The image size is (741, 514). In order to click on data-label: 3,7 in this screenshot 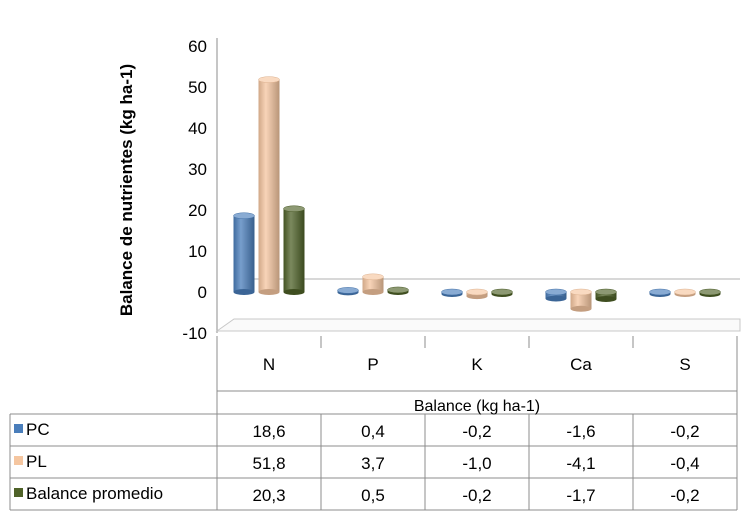, I will do `click(373, 463)`.